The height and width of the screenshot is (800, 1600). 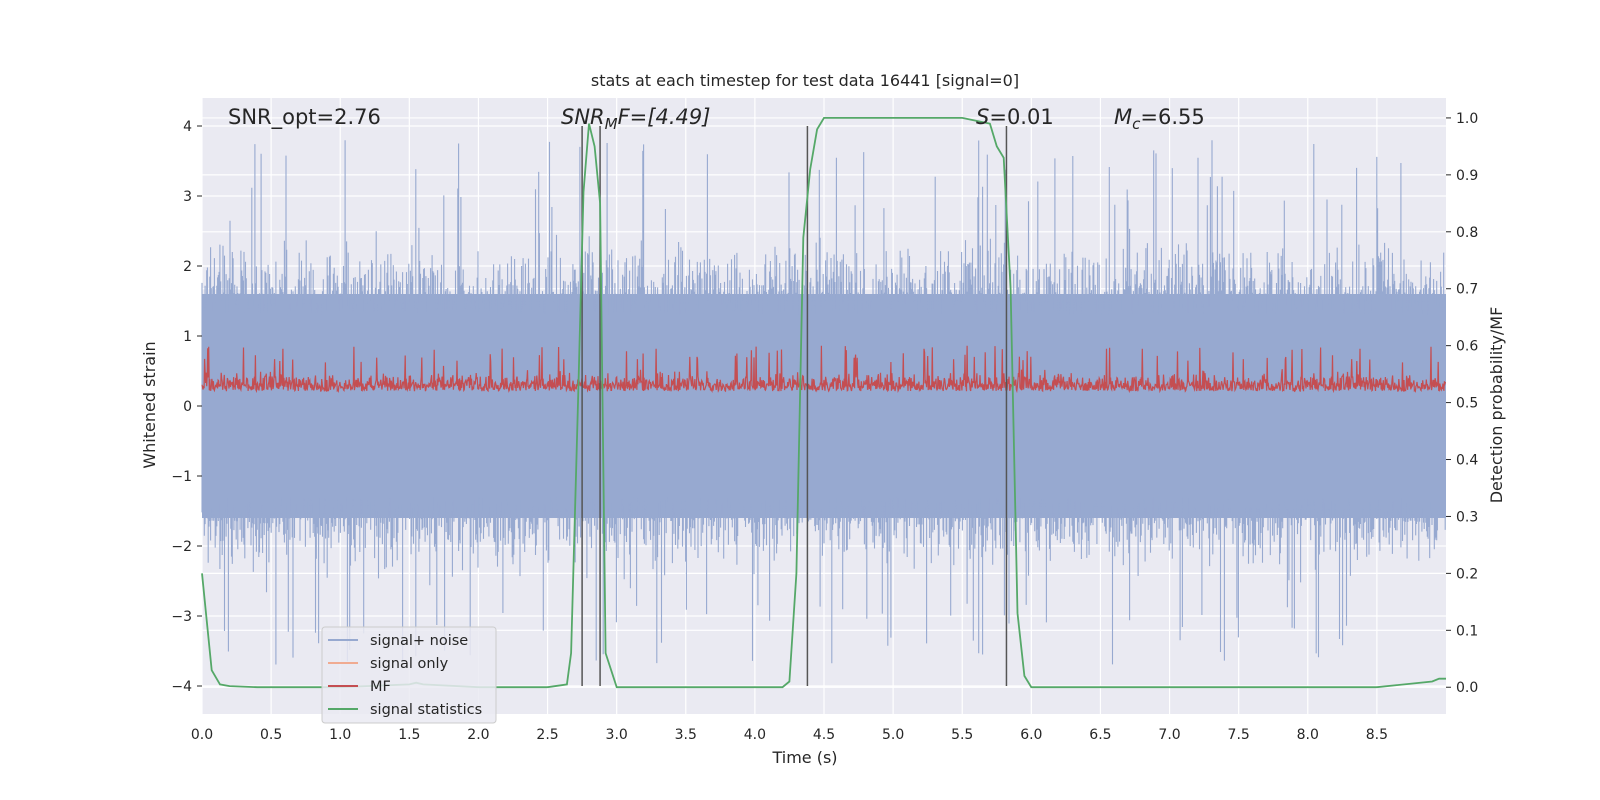 I want to click on legend-box, so click(x=409, y=675).